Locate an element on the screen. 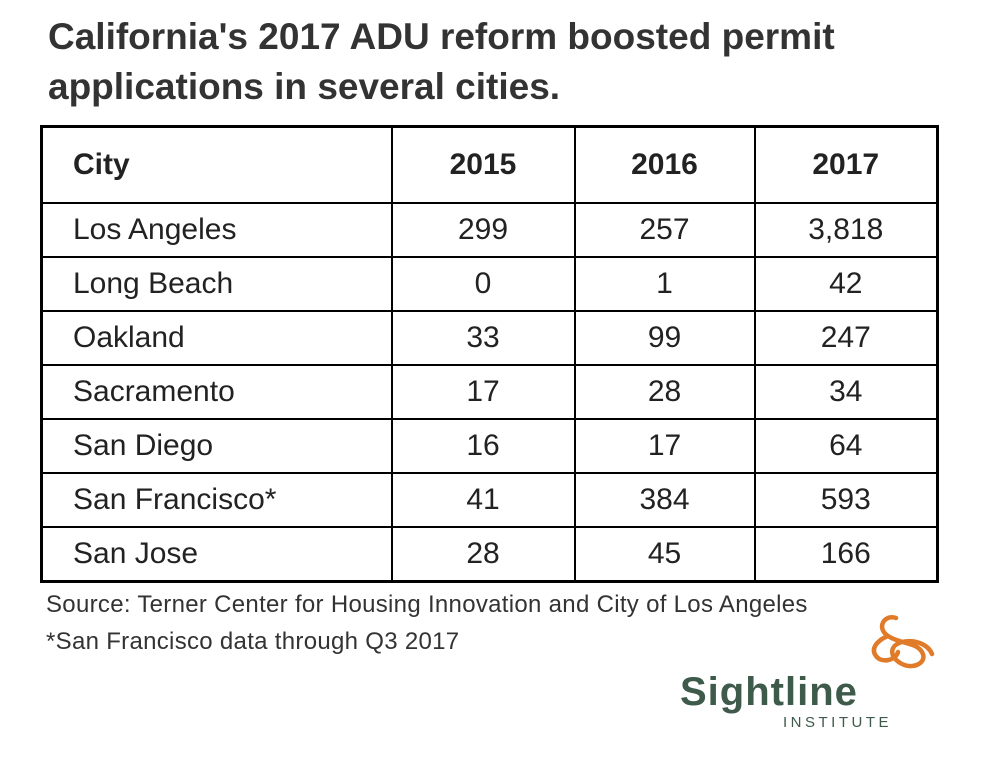  column-header-city: City is located at coordinates (216, 164).